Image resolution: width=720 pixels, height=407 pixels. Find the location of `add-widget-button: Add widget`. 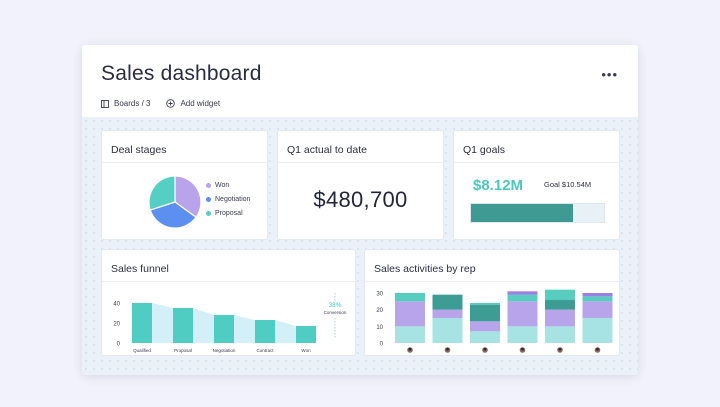

add-widget-button: Add widget is located at coordinates (193, 103).